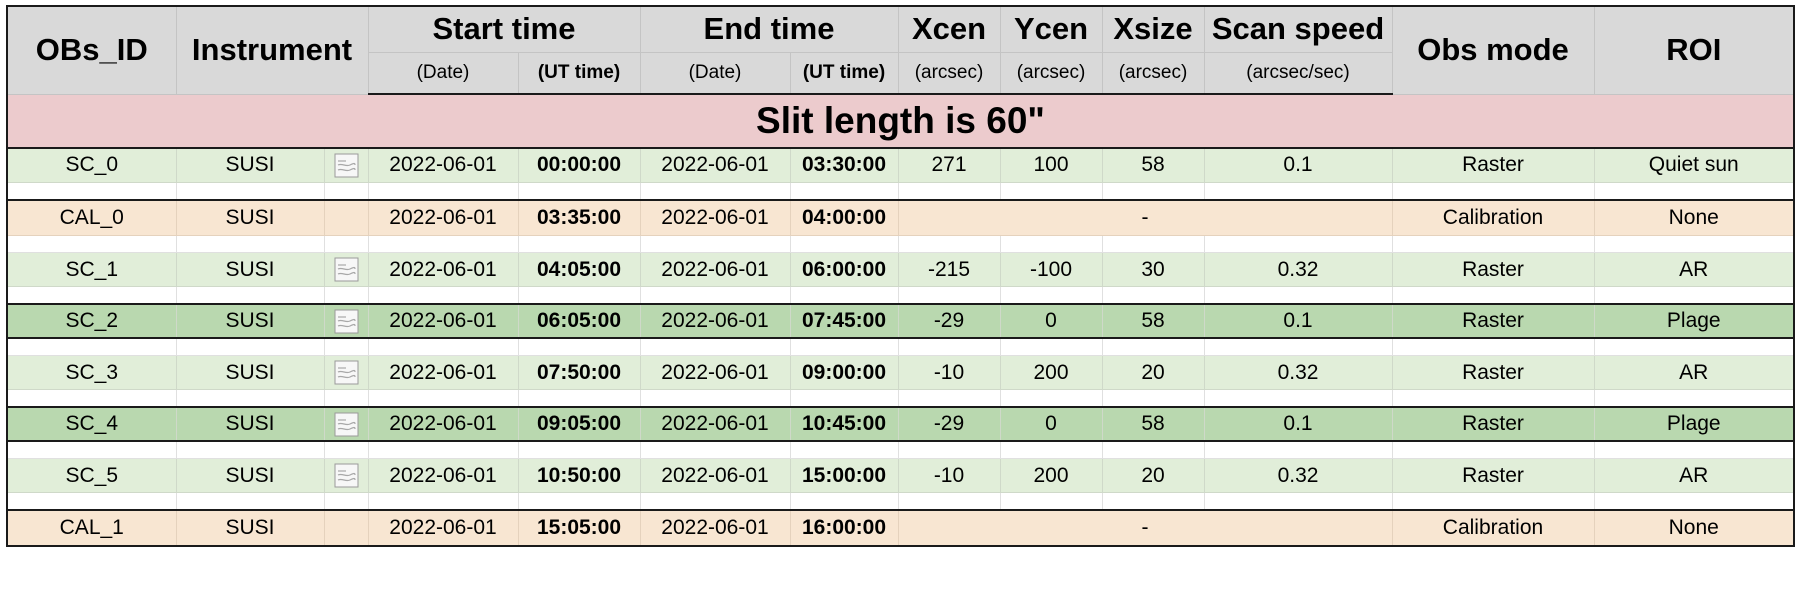 This screenshot has height=614, width=1800. Describe the element at coordinates (1694, 50) in the screenshot. I see `header-roi: ROI` at that location.